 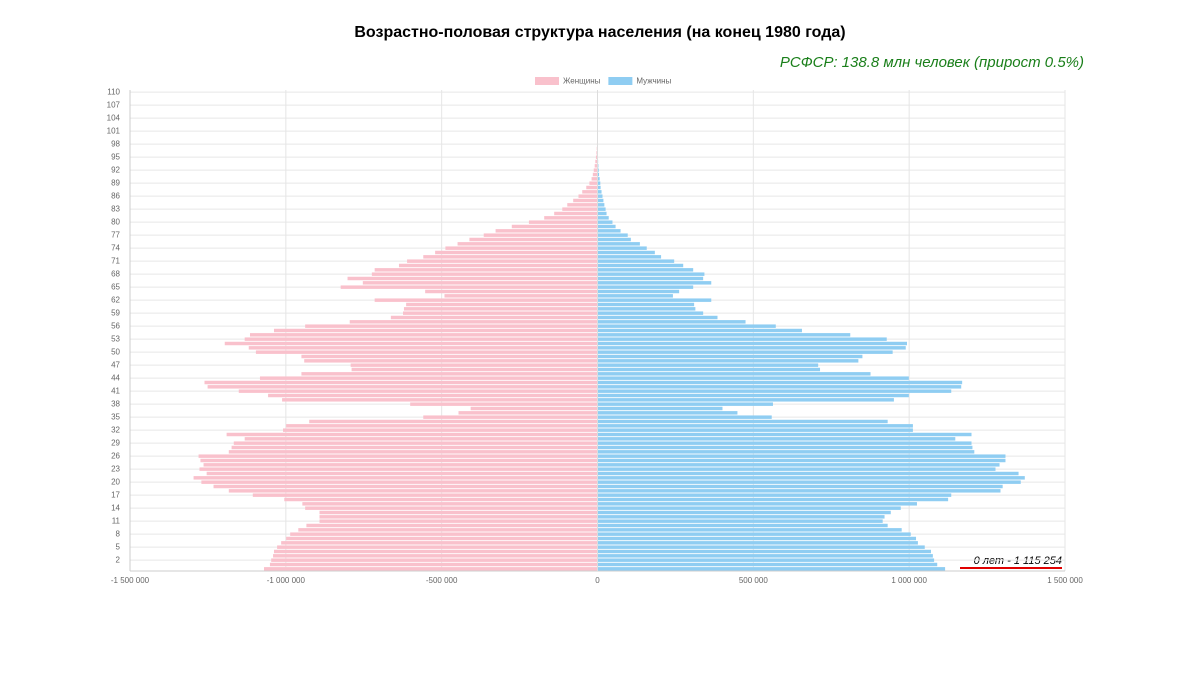 What do you see at coordinates (114, 104) in the screenshot?
I see `y-tick-label: 107` at bounding box center [114, 104].